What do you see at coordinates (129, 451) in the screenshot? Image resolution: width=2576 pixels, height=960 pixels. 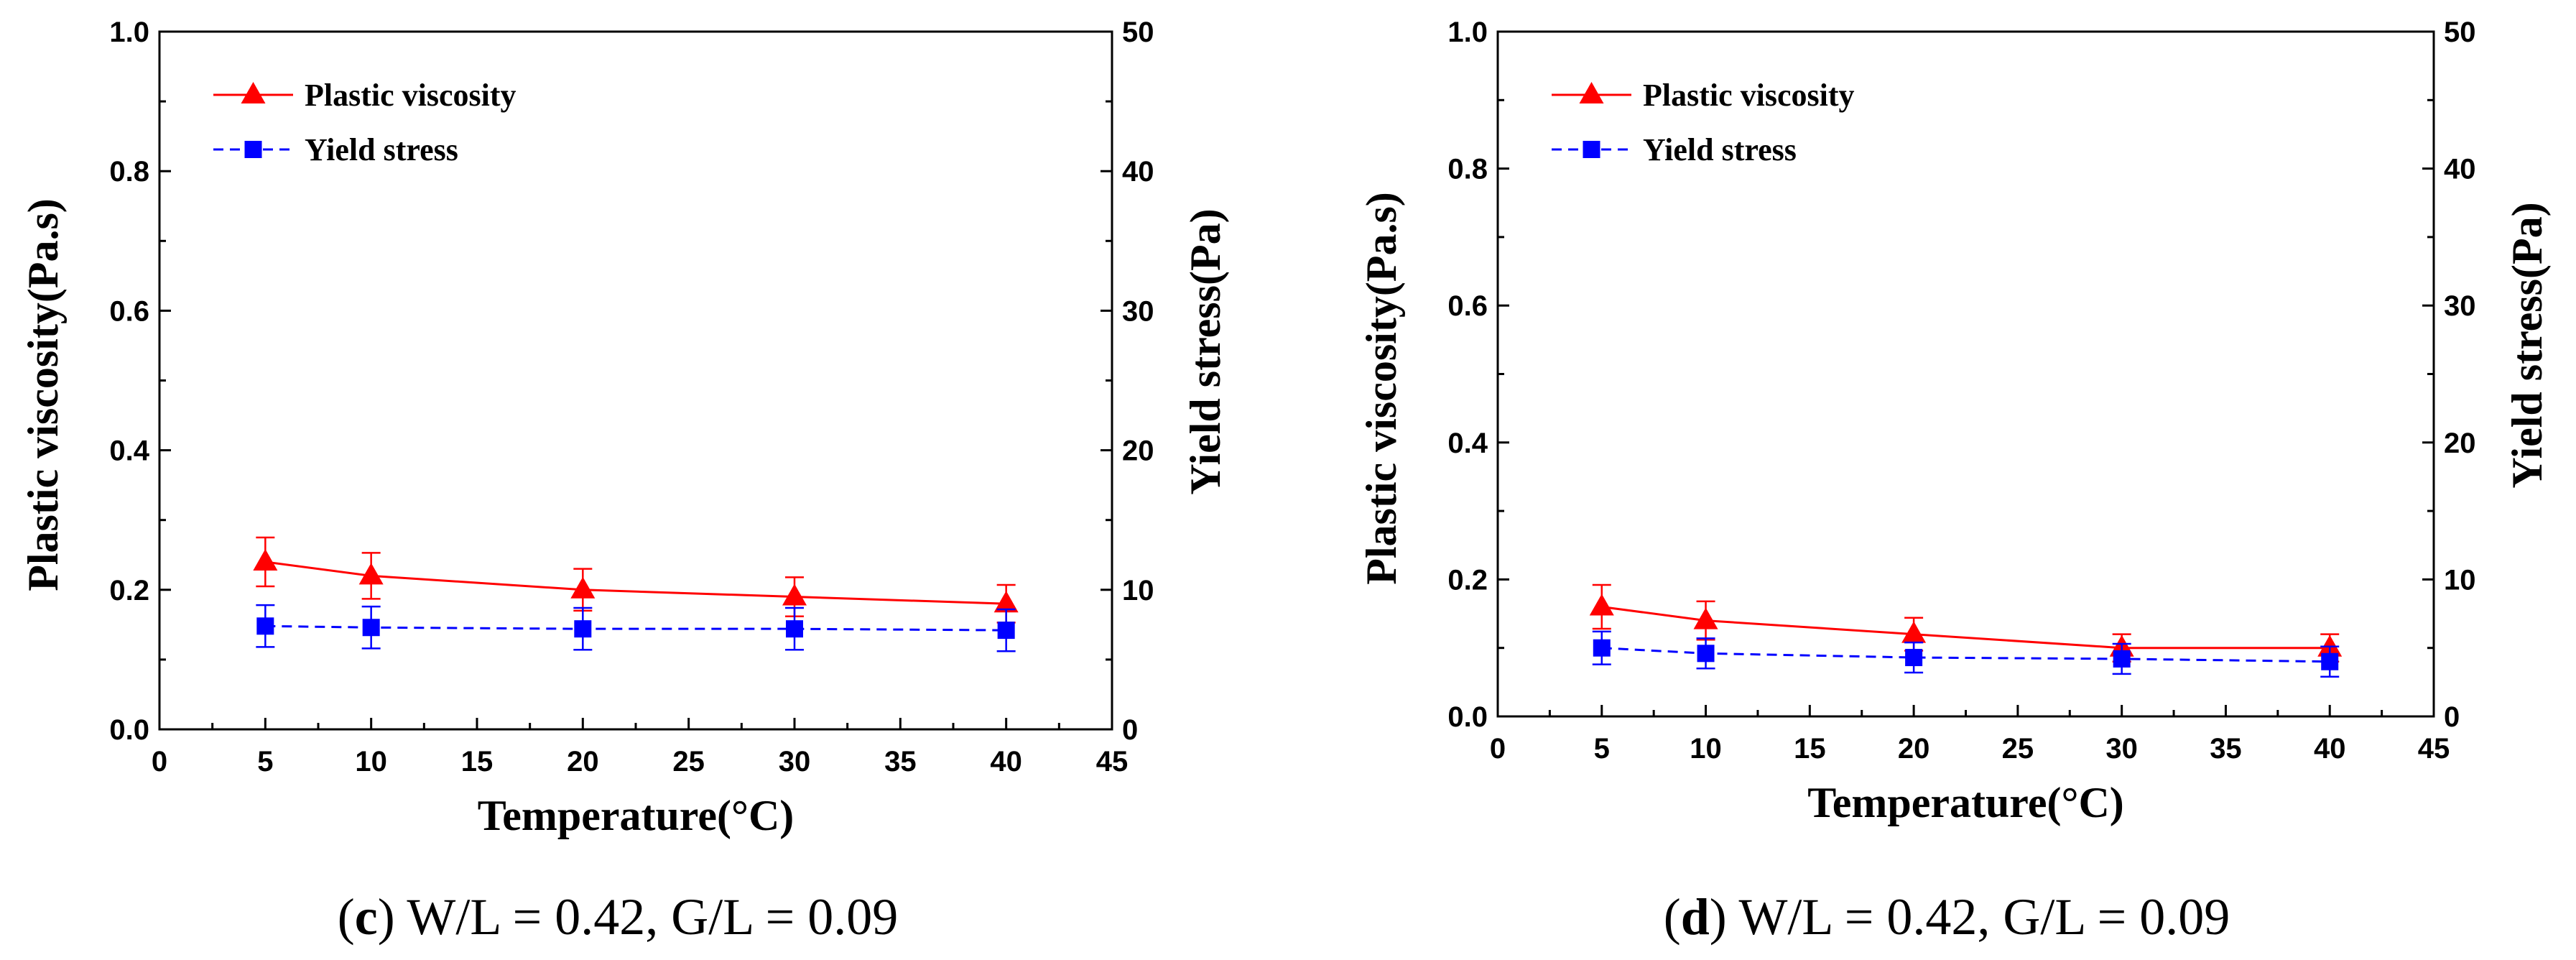 I see `panel-c-y-left-tick-label: 0.4` at bounding box center [129, 451].